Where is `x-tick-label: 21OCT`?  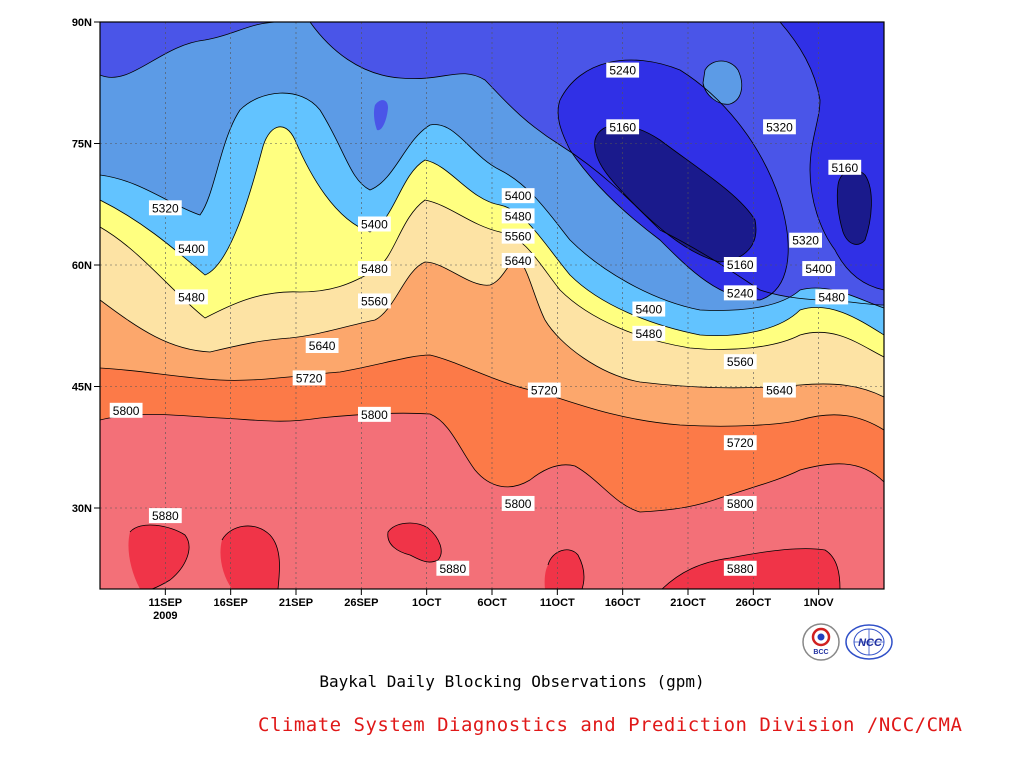 x-tick-label: 21OCT is located at coordinates (688, 603).